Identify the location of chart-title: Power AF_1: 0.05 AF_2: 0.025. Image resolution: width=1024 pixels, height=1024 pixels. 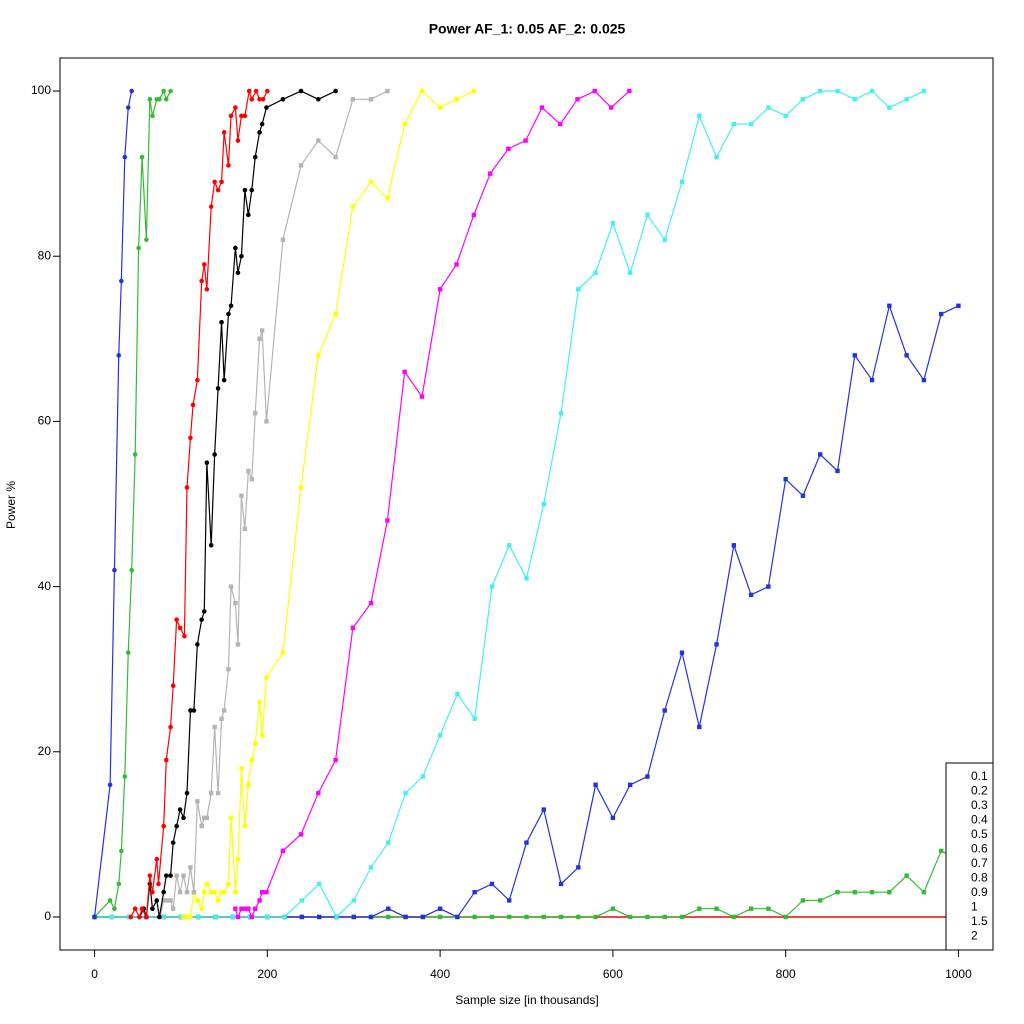
(527, 29).